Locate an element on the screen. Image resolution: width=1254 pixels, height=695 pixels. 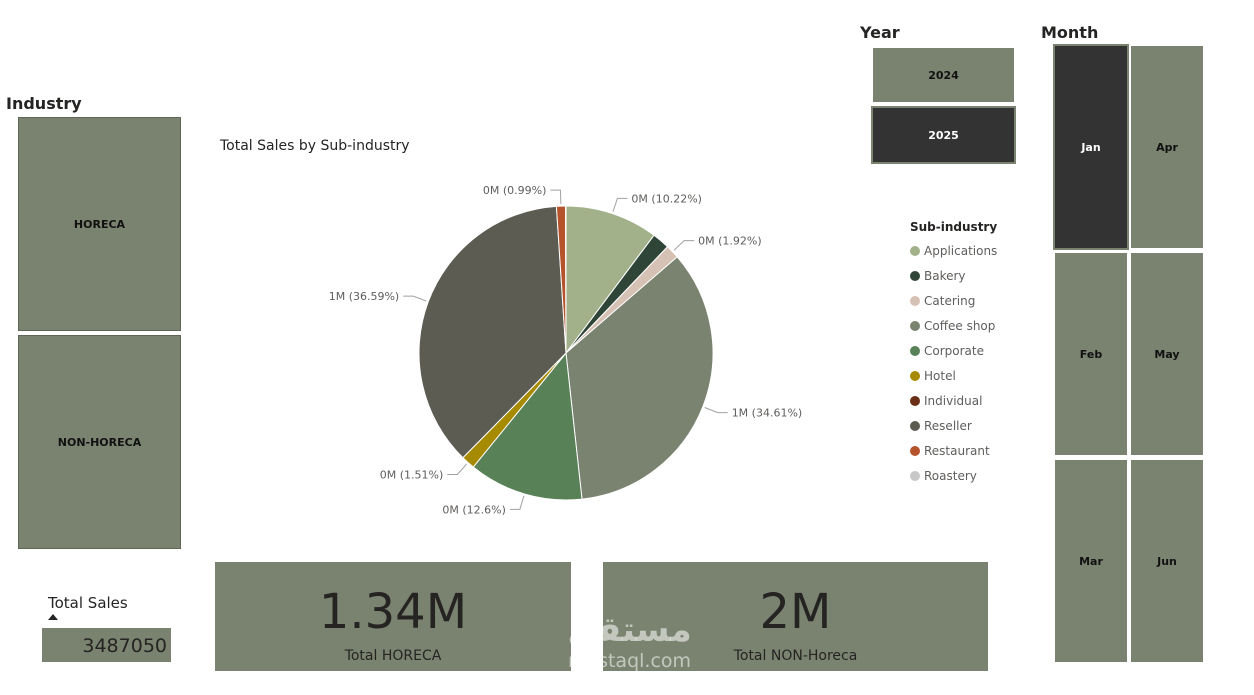
data-label: 0M (0.99%) is located at coordinates (515, 190).